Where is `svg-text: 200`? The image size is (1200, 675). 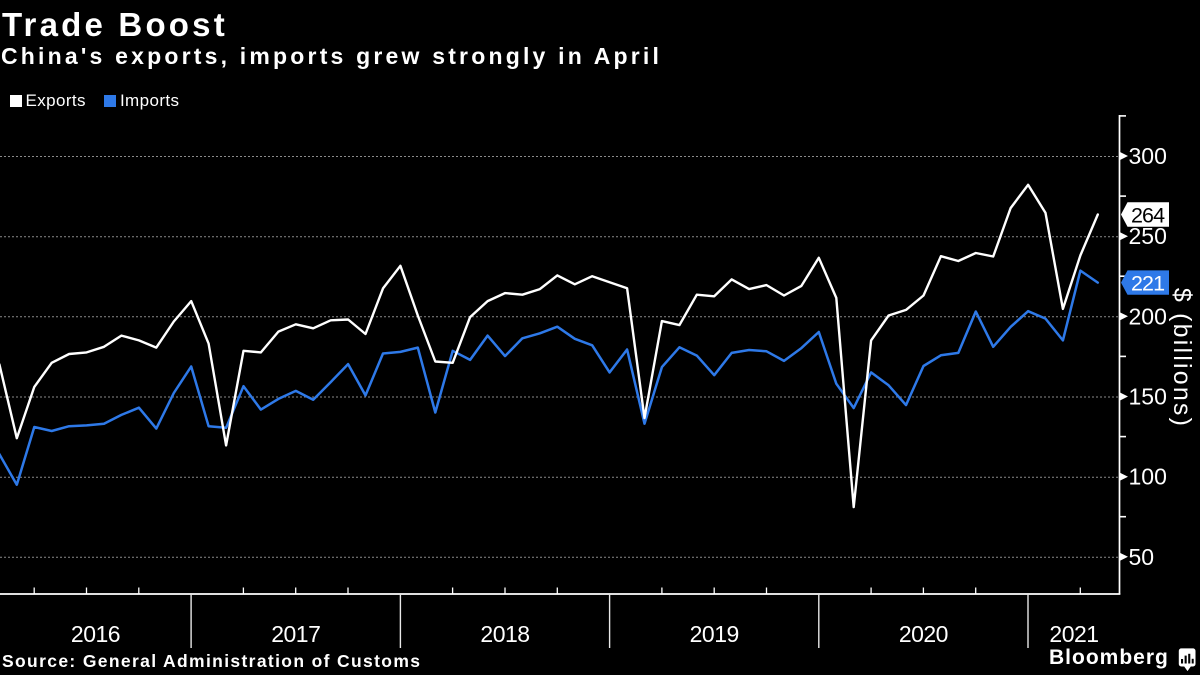 svg-text: 200 is located at coordinates (1148, 316).